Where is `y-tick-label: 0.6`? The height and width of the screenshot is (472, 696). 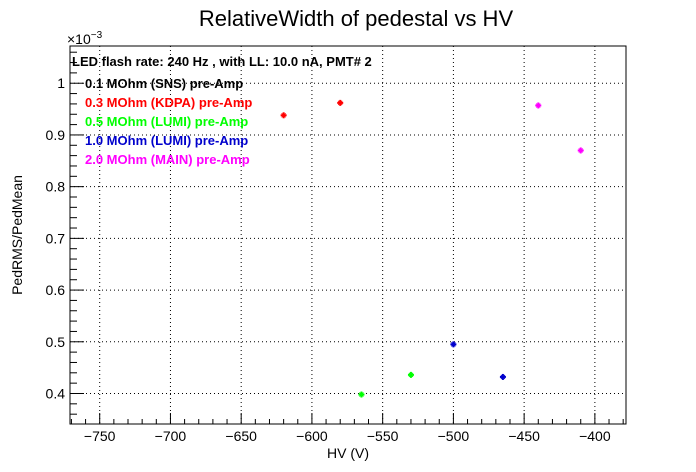 y-tick-label: 0.6 is located at coordinates (56, 290).